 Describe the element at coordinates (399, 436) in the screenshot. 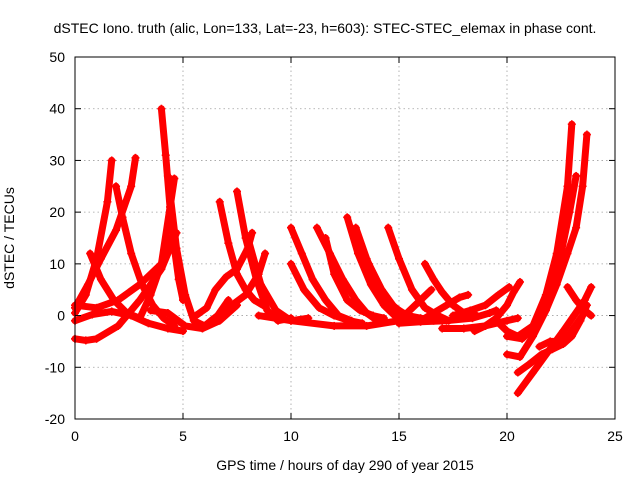

I see `x-tick-label: 15` at that location.